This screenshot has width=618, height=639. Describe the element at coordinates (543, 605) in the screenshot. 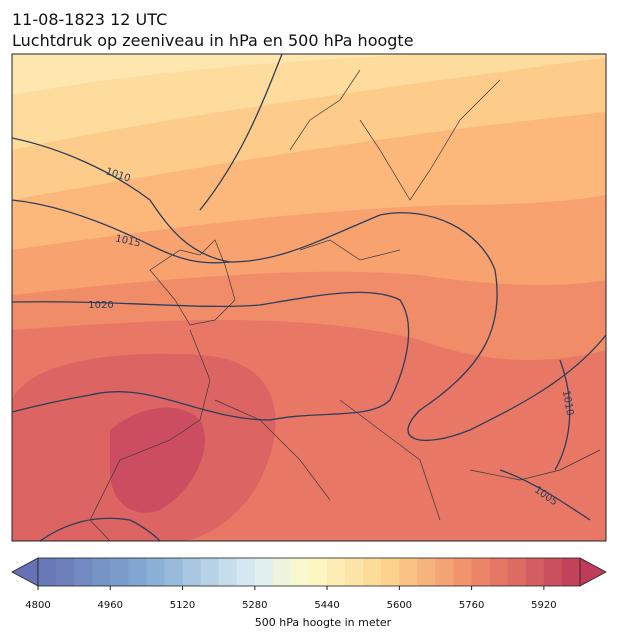

I see `colorbar-tick-label: 5920` at that location.